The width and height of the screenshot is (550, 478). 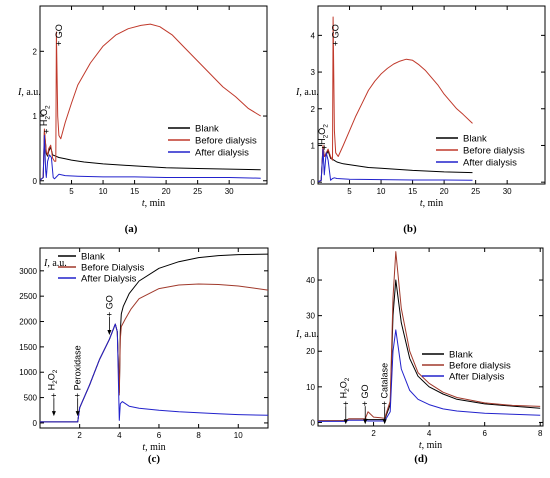 What do you see at coordinates (323, 137) in the screenshot?
I see `annotation-label: +H2O2` at bounding box center [323, 137].